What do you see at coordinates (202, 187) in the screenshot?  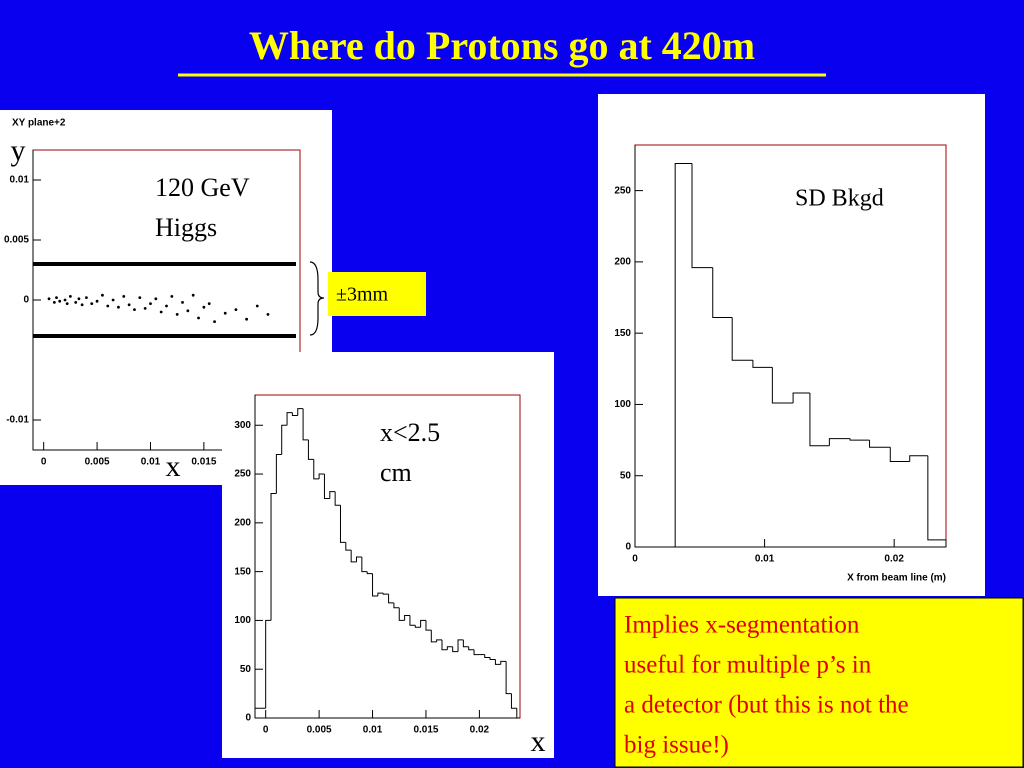 I see `annotation: 120 GeV` at bounding box center [202, 187].